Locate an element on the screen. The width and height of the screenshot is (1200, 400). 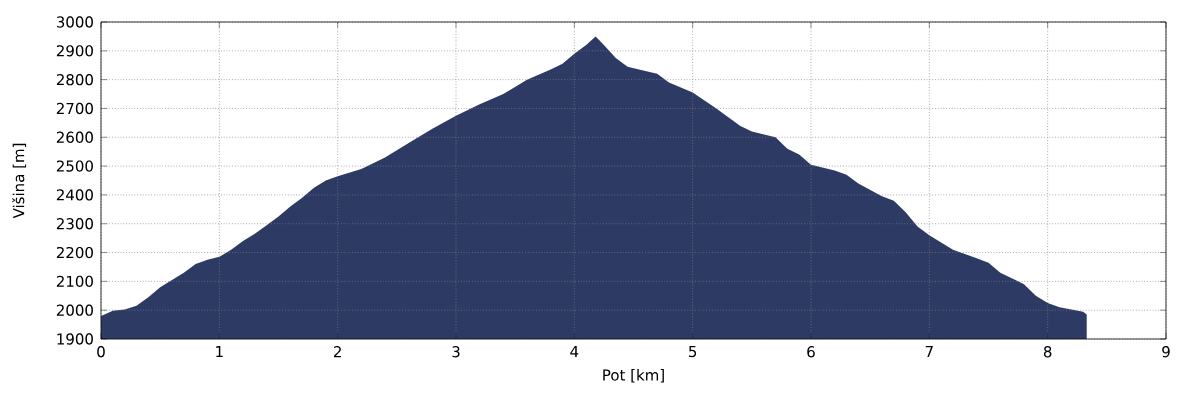
y-tick-label: 2000 is located at coordinates (74, 310).